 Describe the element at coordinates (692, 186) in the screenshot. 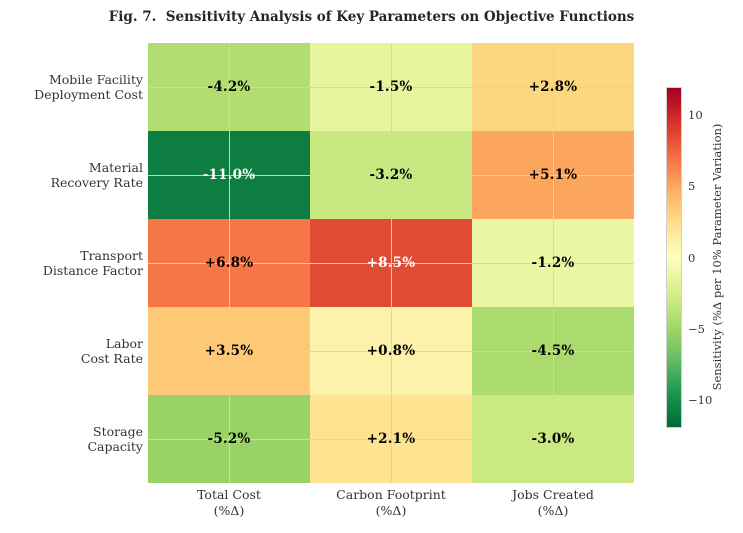

I see `colorbar-tick-label: 5` at that location.